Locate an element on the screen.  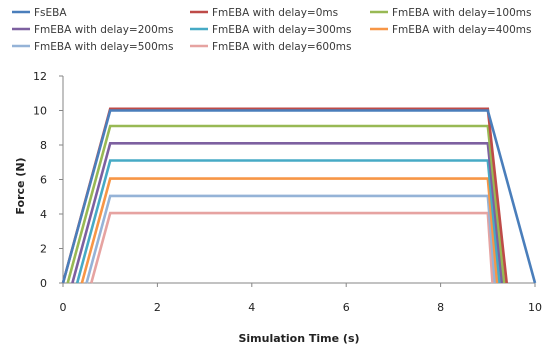
y-tick-label: 0 is located at coordinates (43, 283).